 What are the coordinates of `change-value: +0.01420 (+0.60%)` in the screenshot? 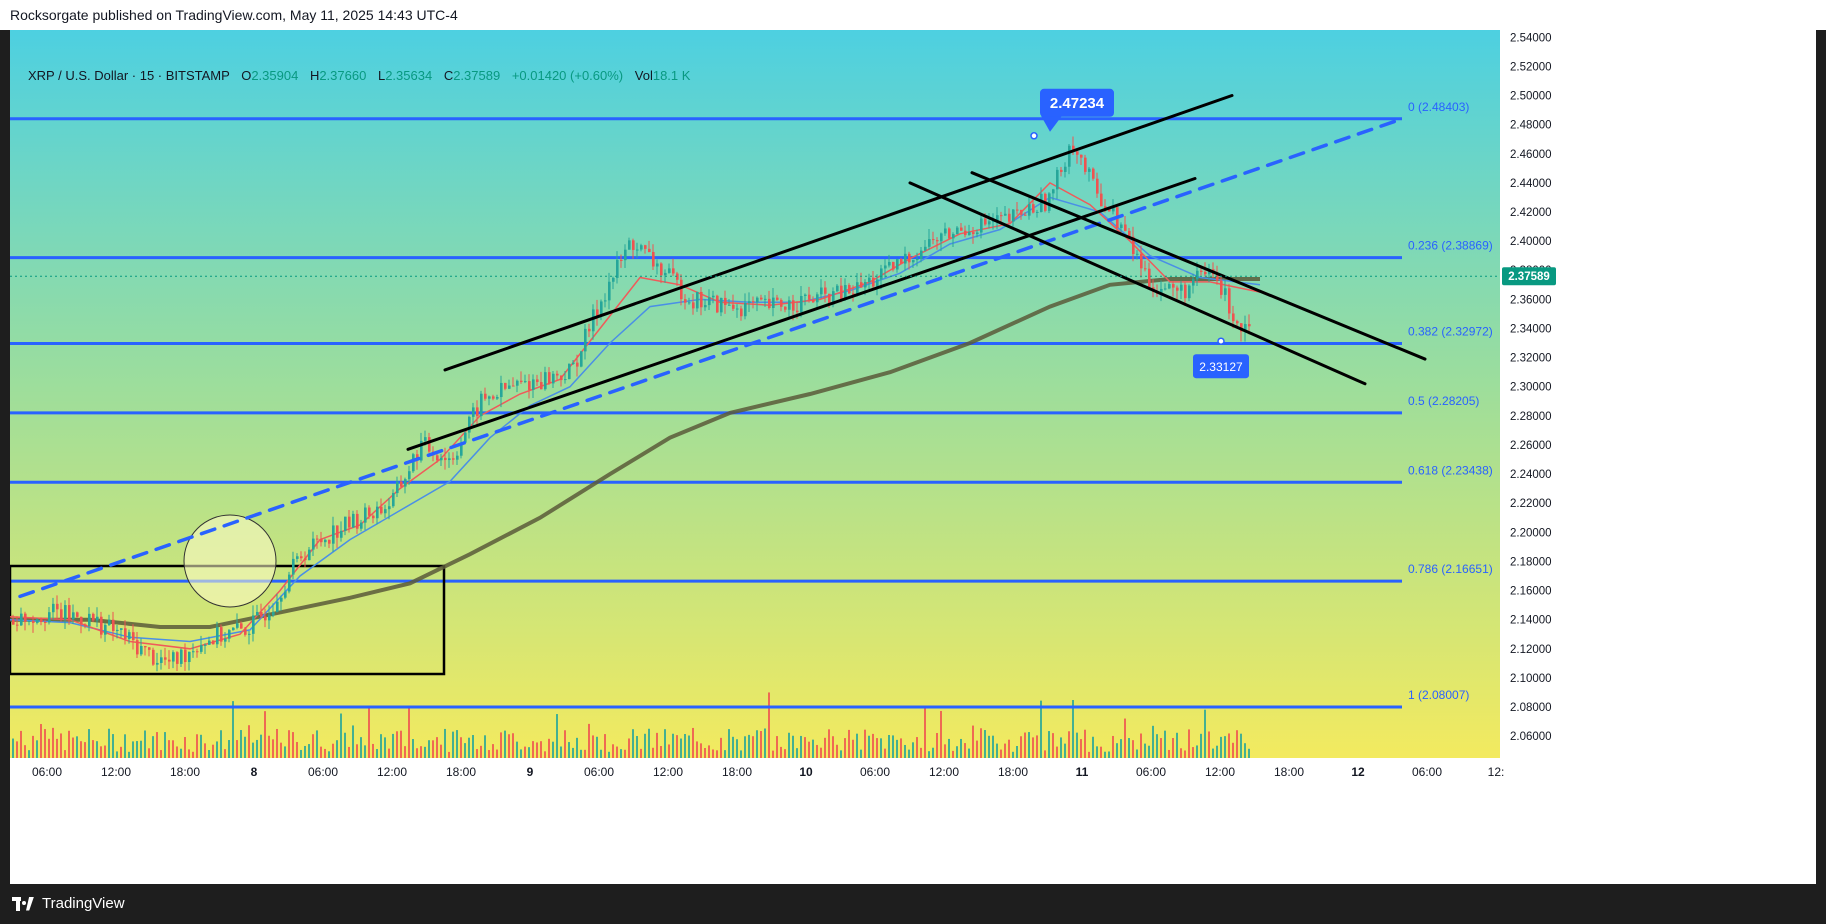 It's located at (567, 75).